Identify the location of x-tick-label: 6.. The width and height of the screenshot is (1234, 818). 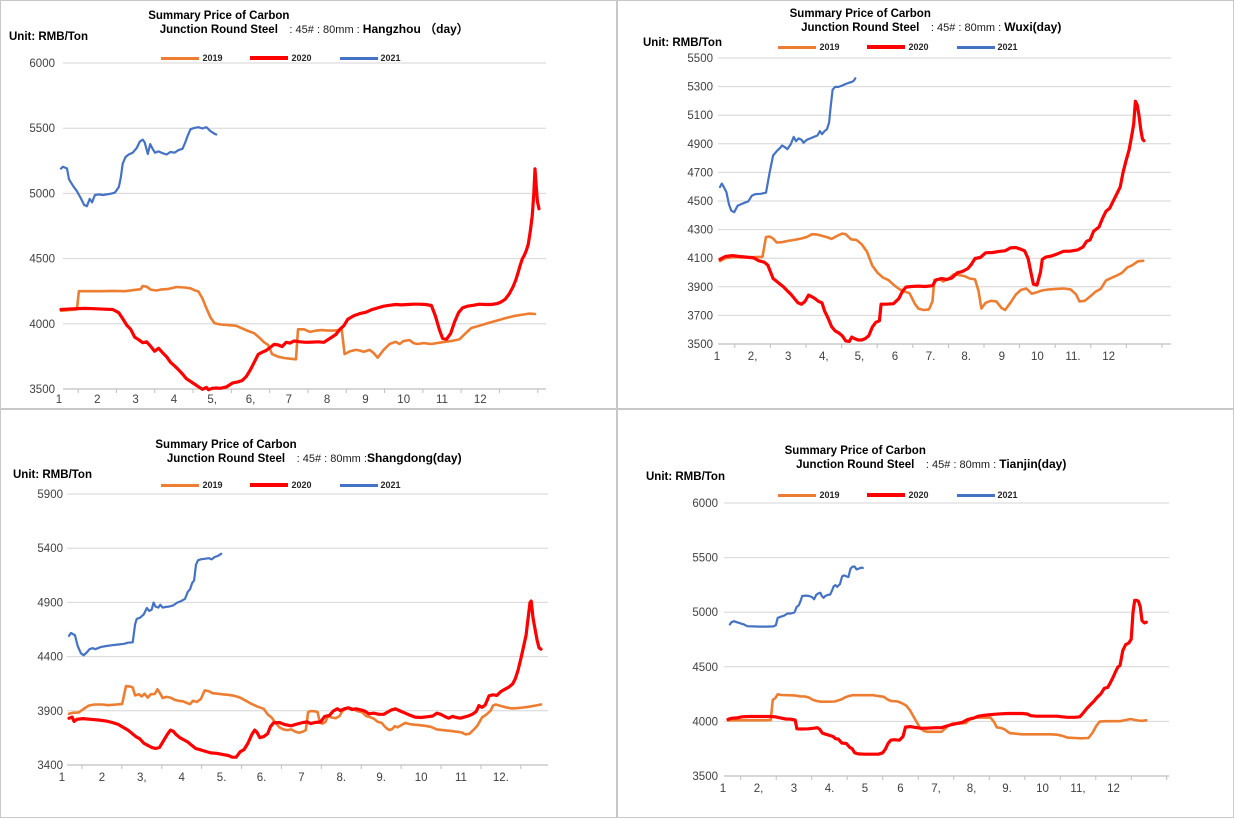
(262, 778).